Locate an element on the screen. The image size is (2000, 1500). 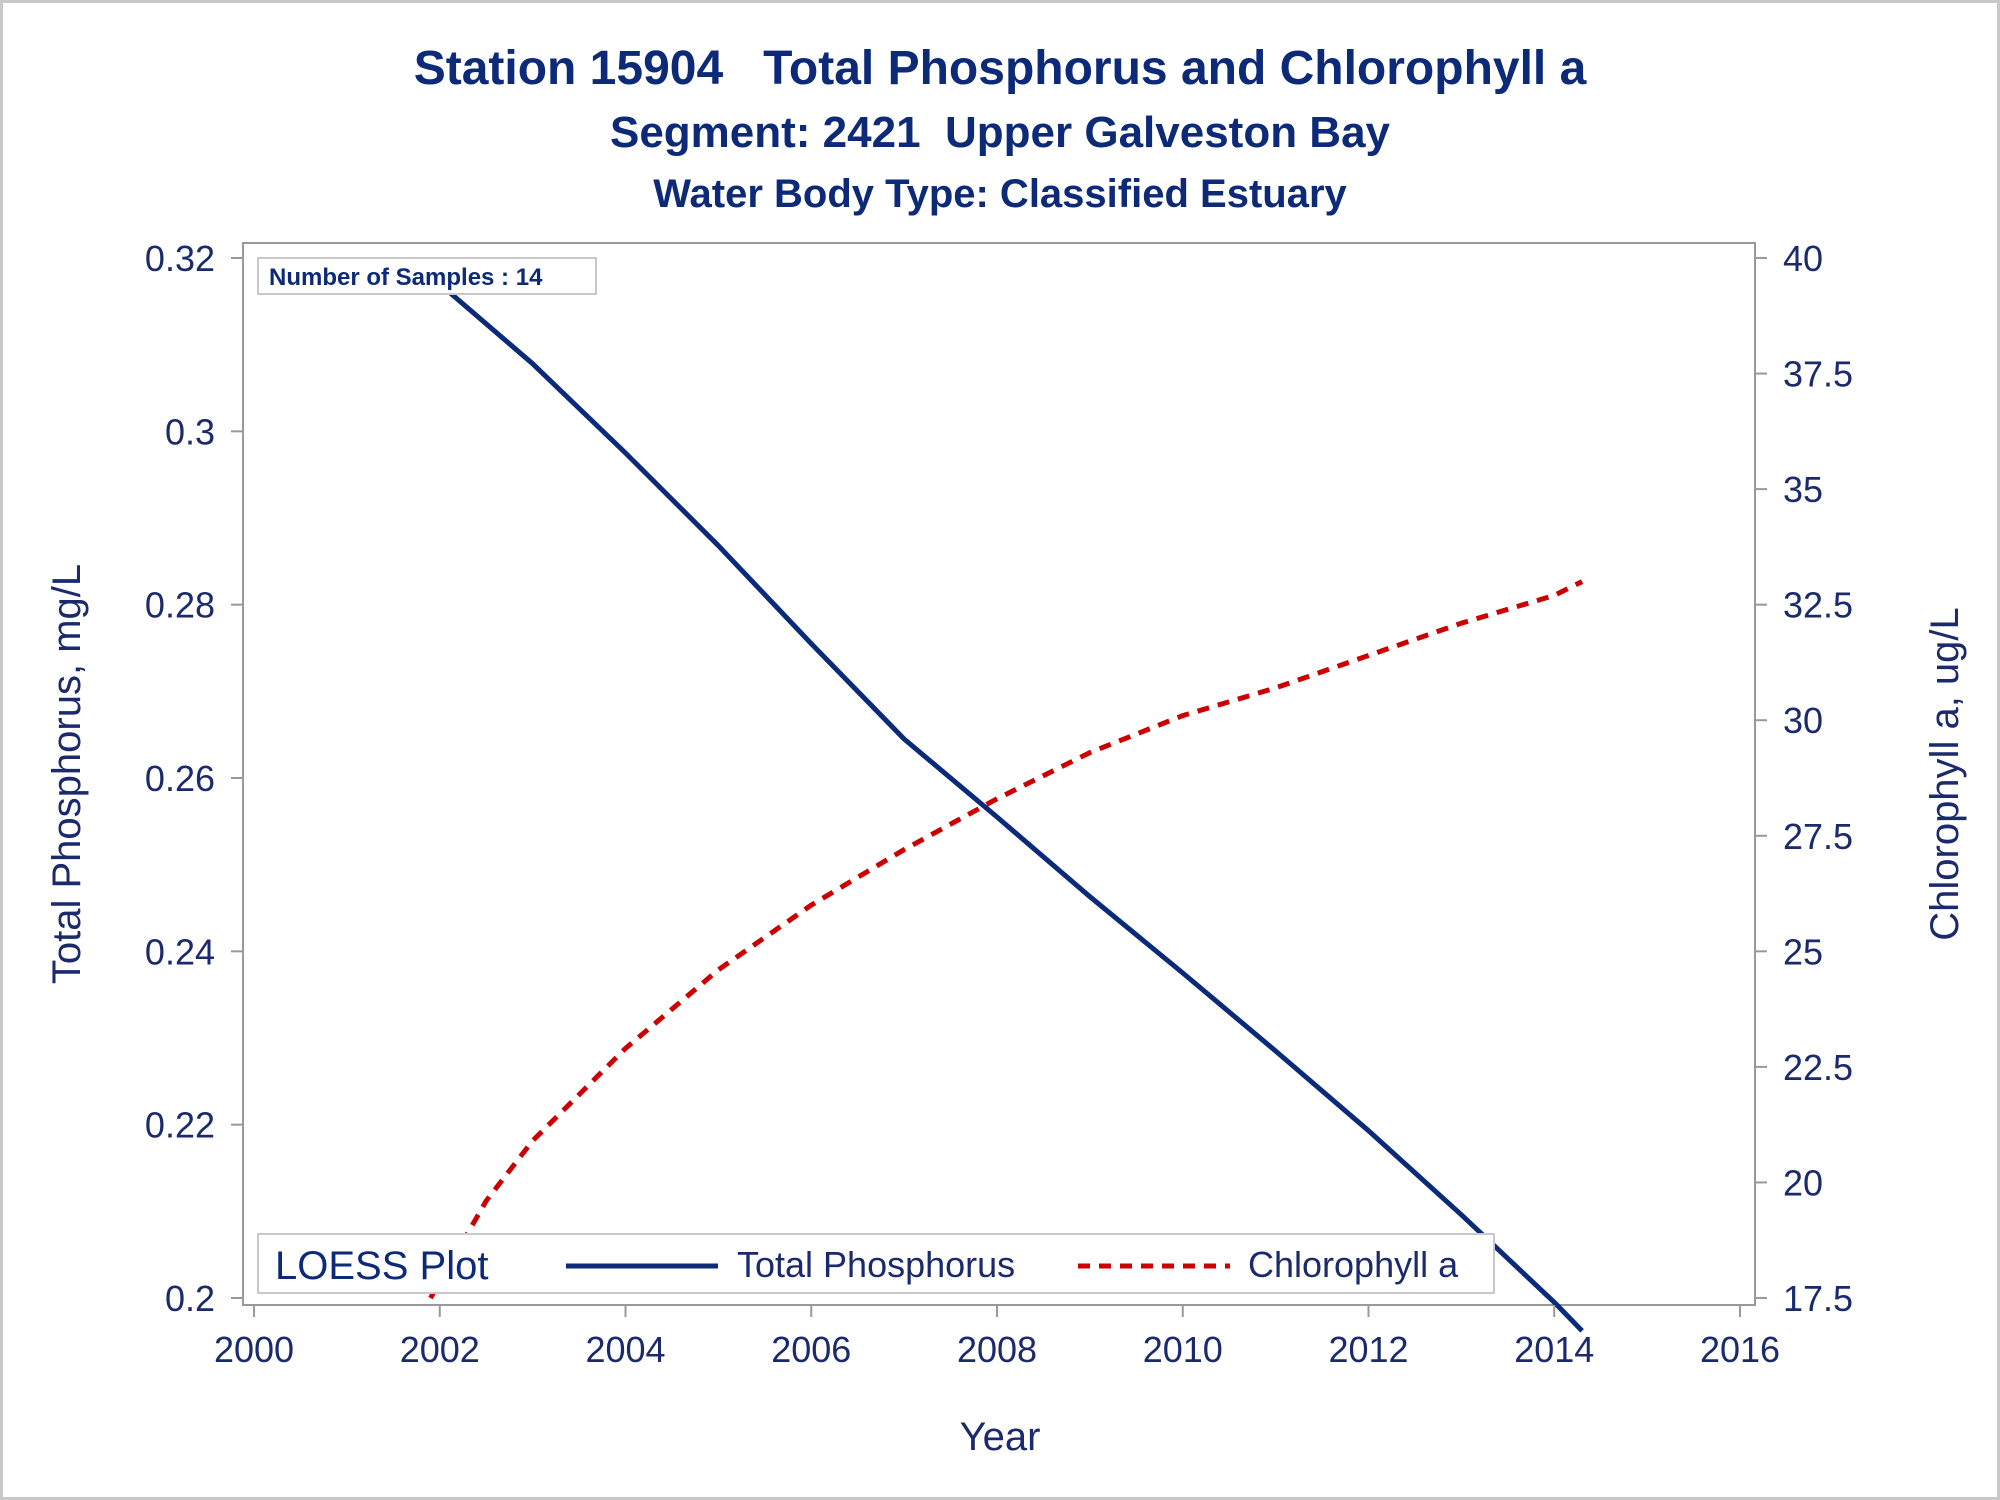
x-axis-label: Year is located at coordinates (1000, 1437).